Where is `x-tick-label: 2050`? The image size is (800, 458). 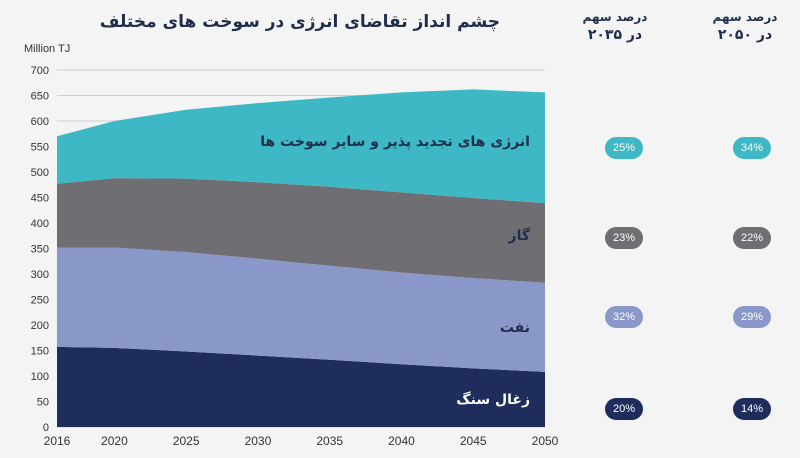
x-tick-label: 2050 is located at coordinates (545, 441).